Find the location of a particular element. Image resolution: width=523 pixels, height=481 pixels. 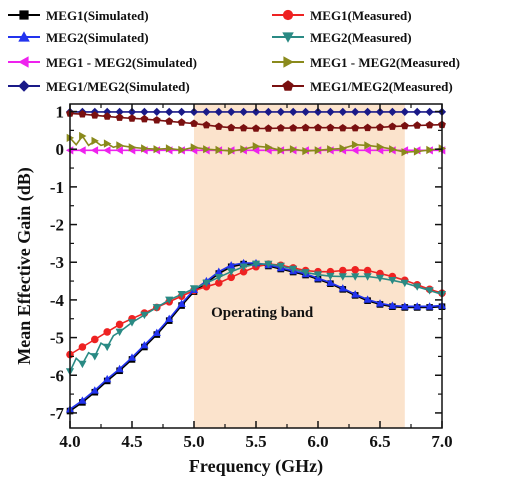

legend-entry: MEG2(Simulated) is located at coordinates (78, 37).